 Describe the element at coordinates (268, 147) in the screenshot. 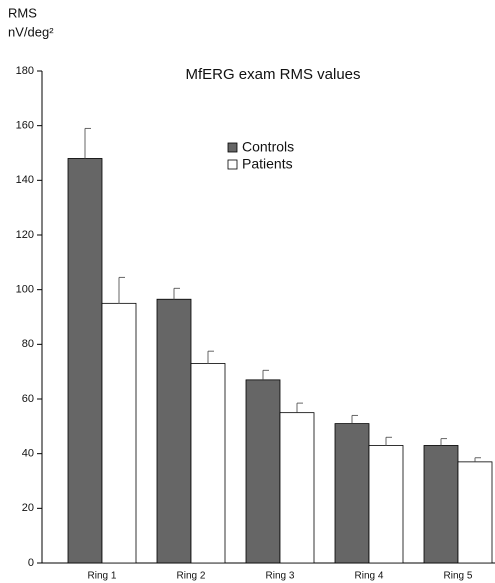

I see `legend-label: Controls` at that location.